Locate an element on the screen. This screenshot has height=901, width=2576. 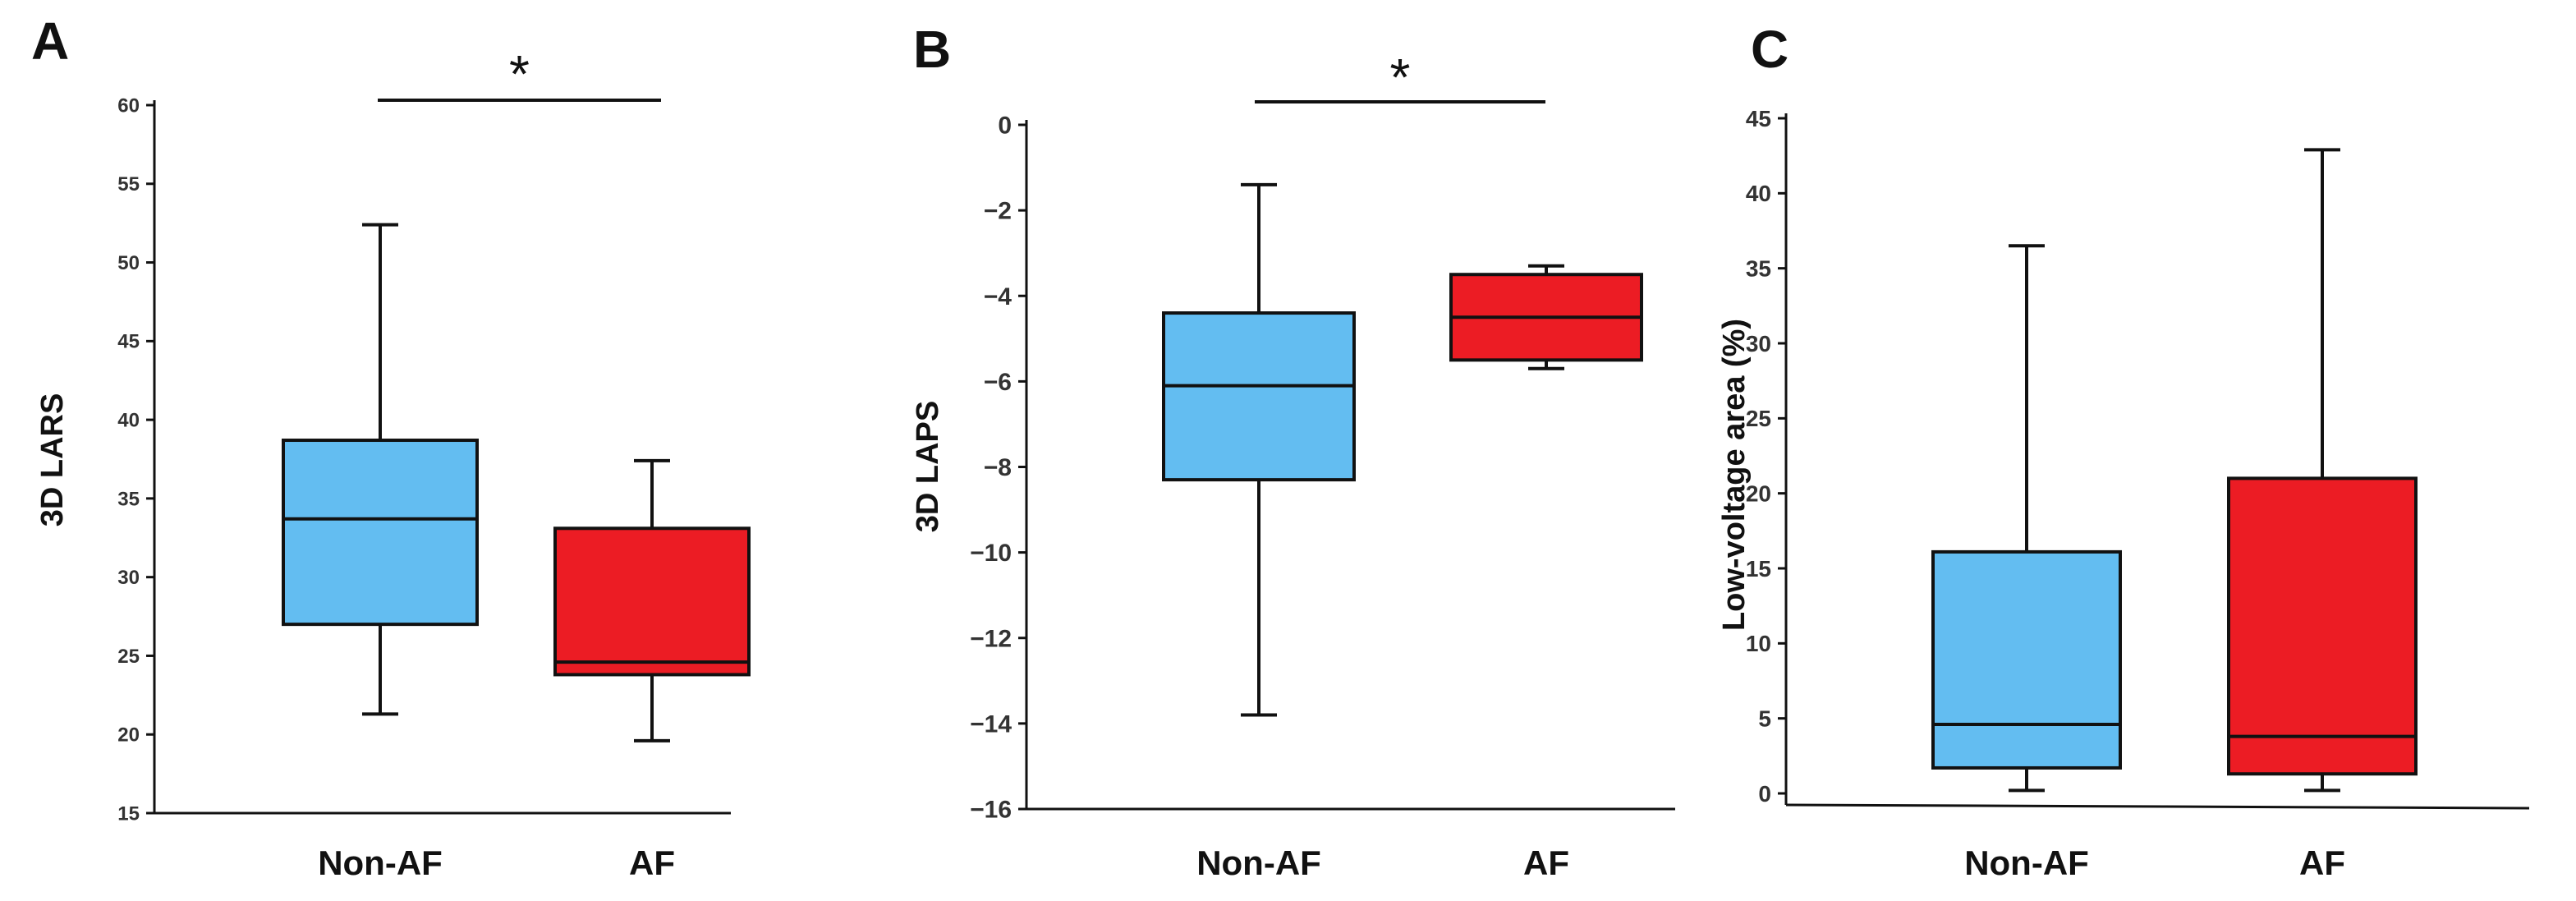
x-axis-line is located at coordinates (2157, 806).